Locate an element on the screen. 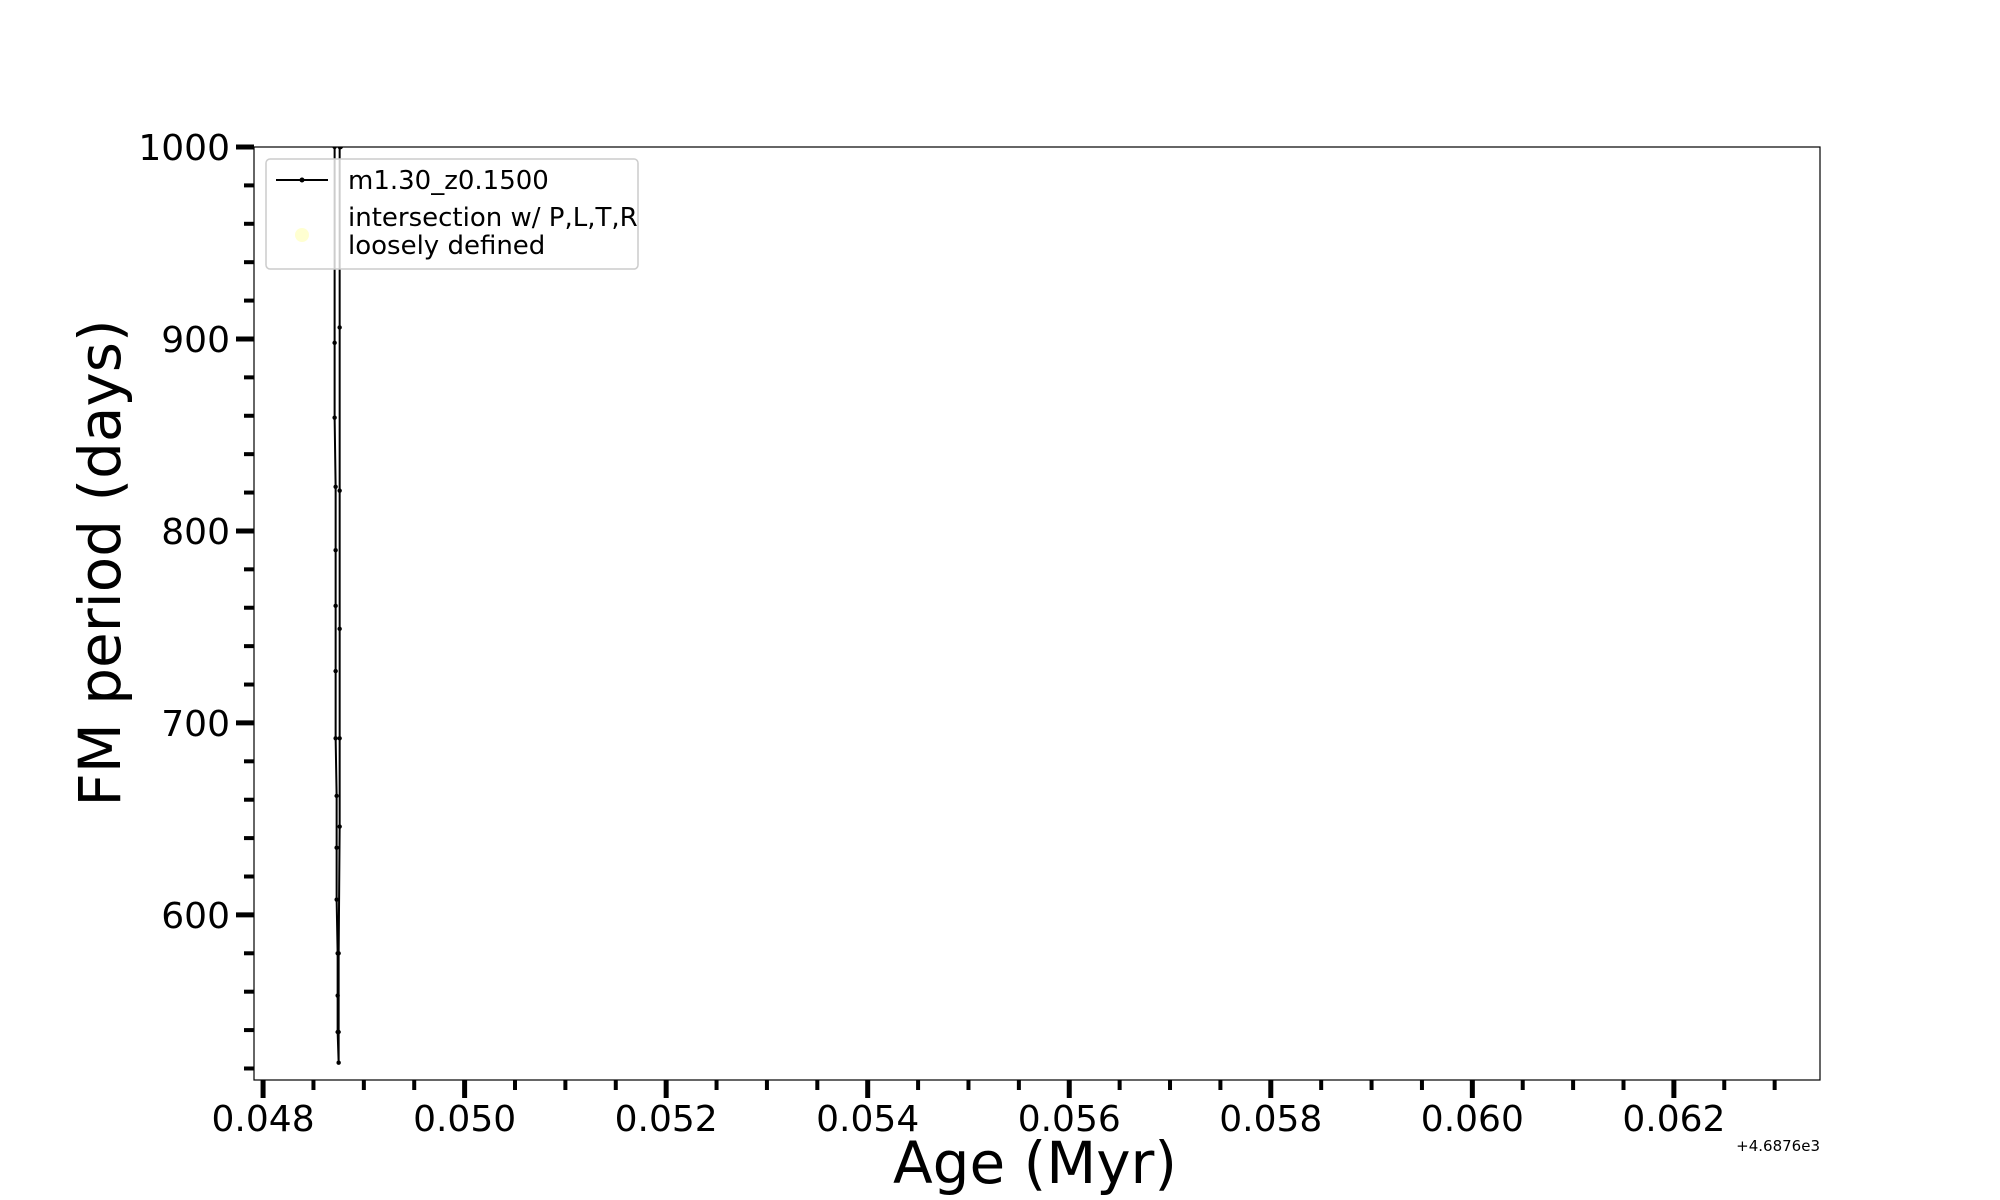  x-tick-label: 0.058 is located at coordinates (1270, 1119).